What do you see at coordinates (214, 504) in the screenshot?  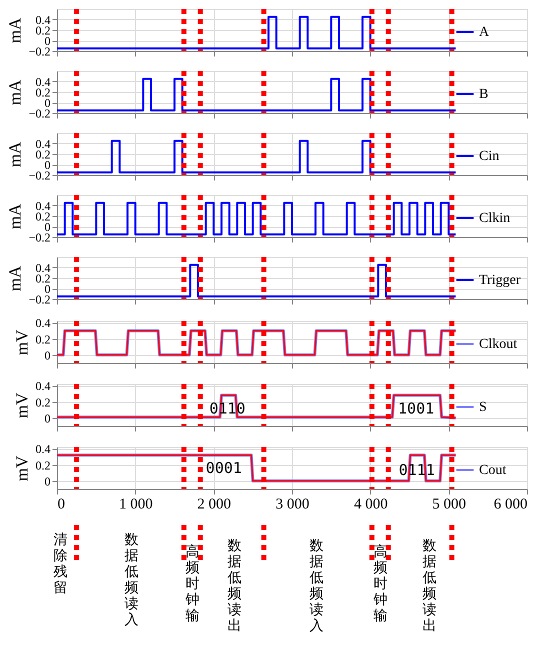 I see `x-tick-label: 2 000` at bounding box center [214, 504].